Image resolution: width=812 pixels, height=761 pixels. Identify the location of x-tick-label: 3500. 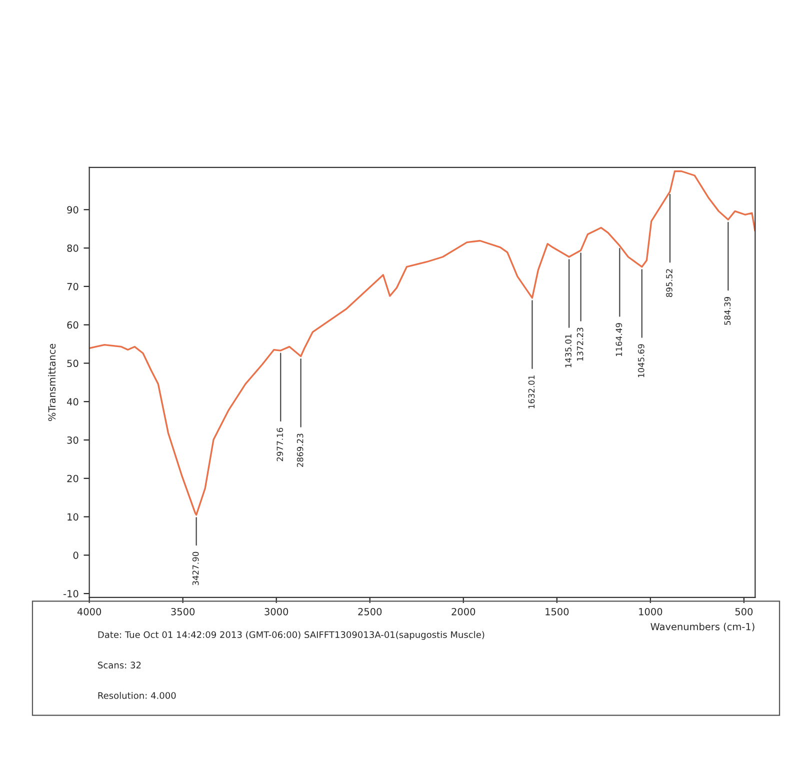
(183, 612).